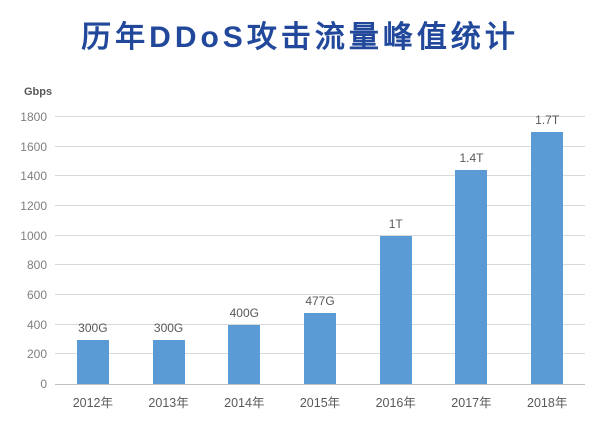 This screenshot has height=432, width=600. I want to click on y-tick-label-1400: 1400, so click(33, 176).